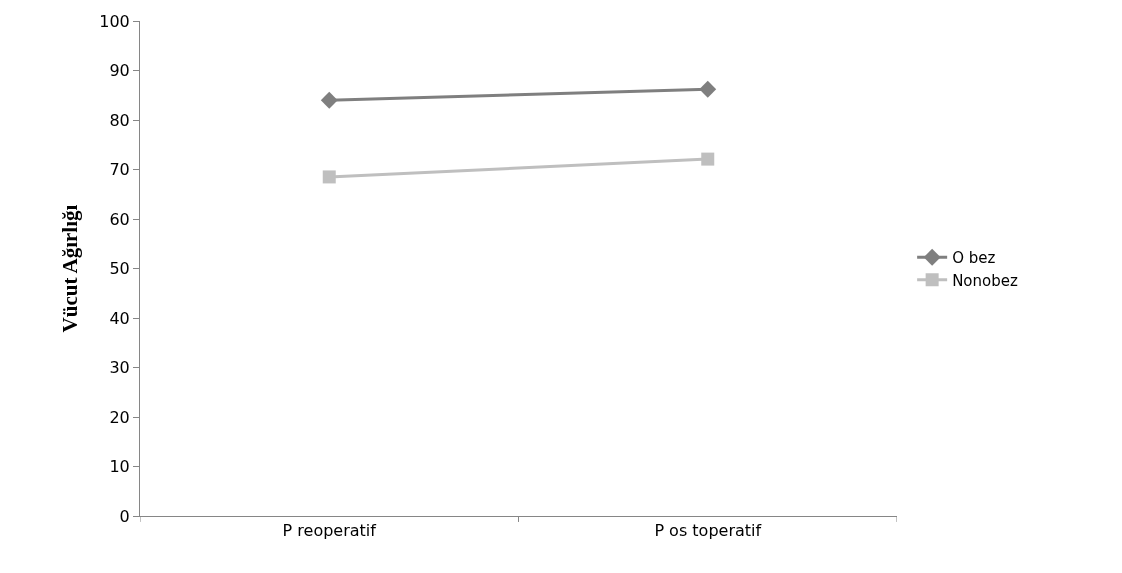 The width and height of the screenshot is (1122, 573). Describe the element at coordinates (114, 21) in the screenshot. I see `y-tick-label: 100` at that location.